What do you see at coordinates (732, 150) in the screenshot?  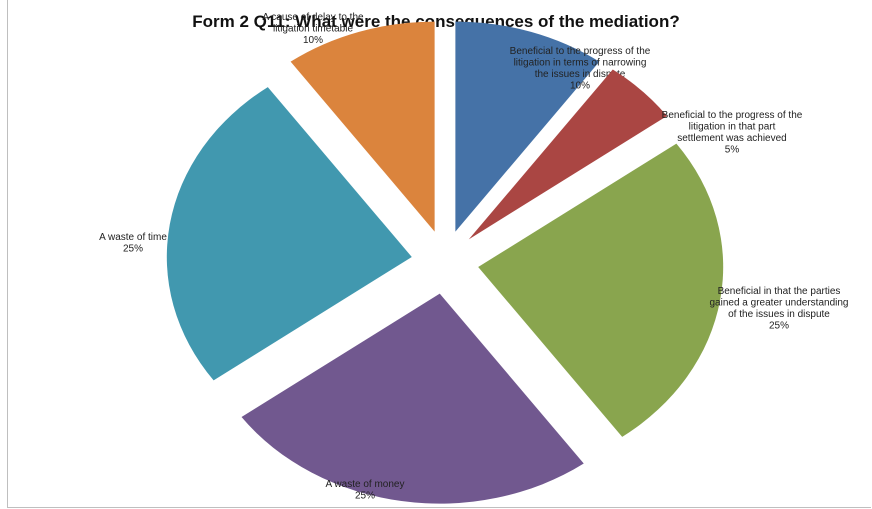 I see `slice-value-label: 5%` at bounding box center [732, 150].